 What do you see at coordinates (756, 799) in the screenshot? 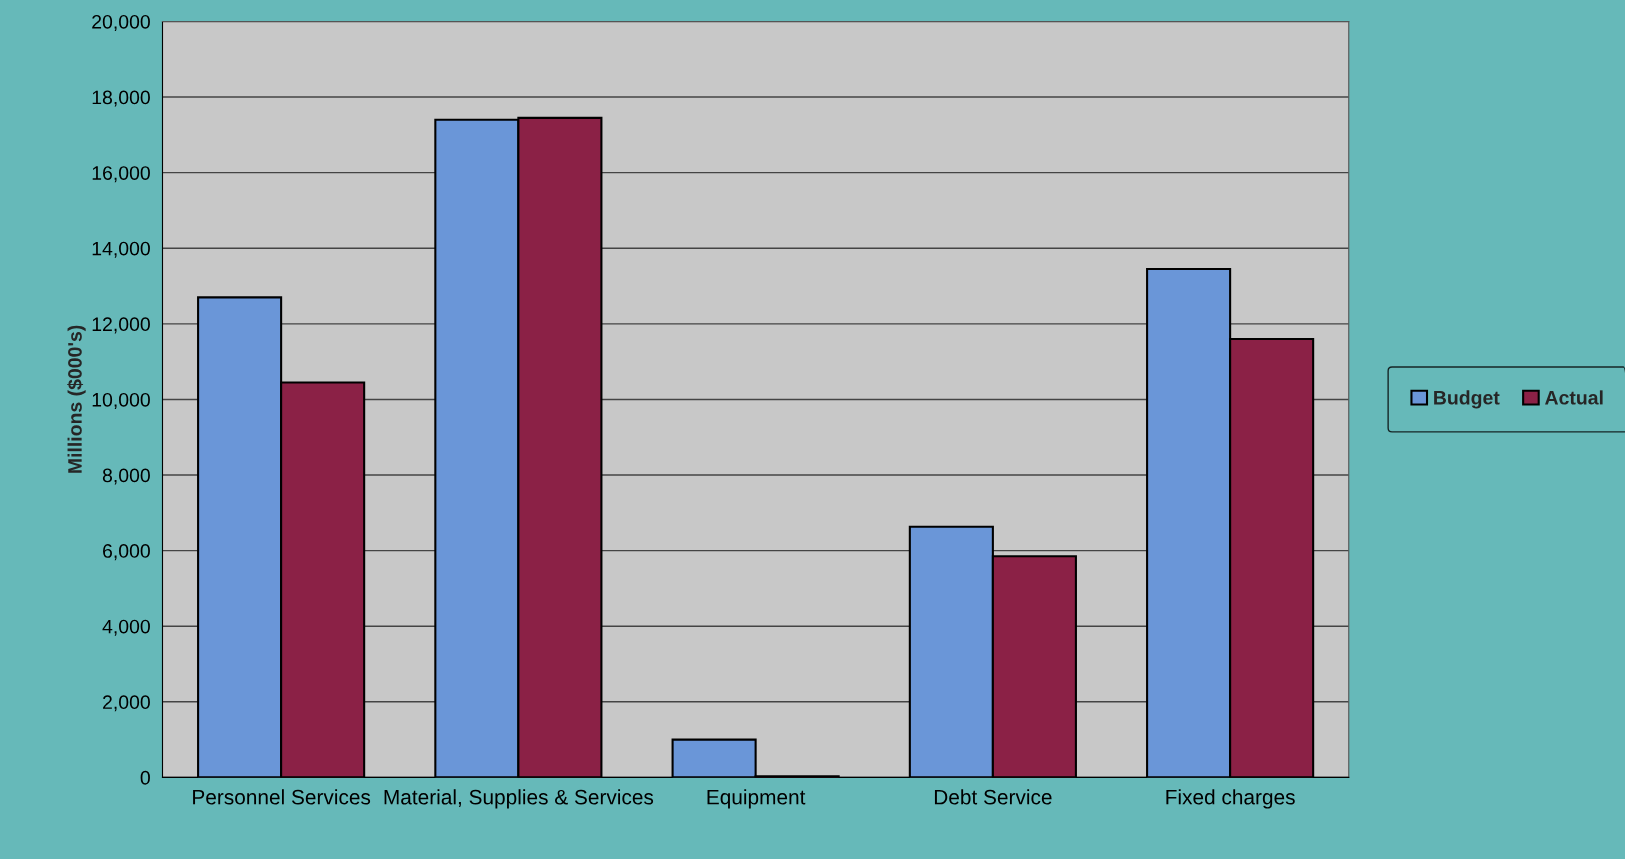
I see `x-tick-label: Equipment` at bounding box center [756, 799].